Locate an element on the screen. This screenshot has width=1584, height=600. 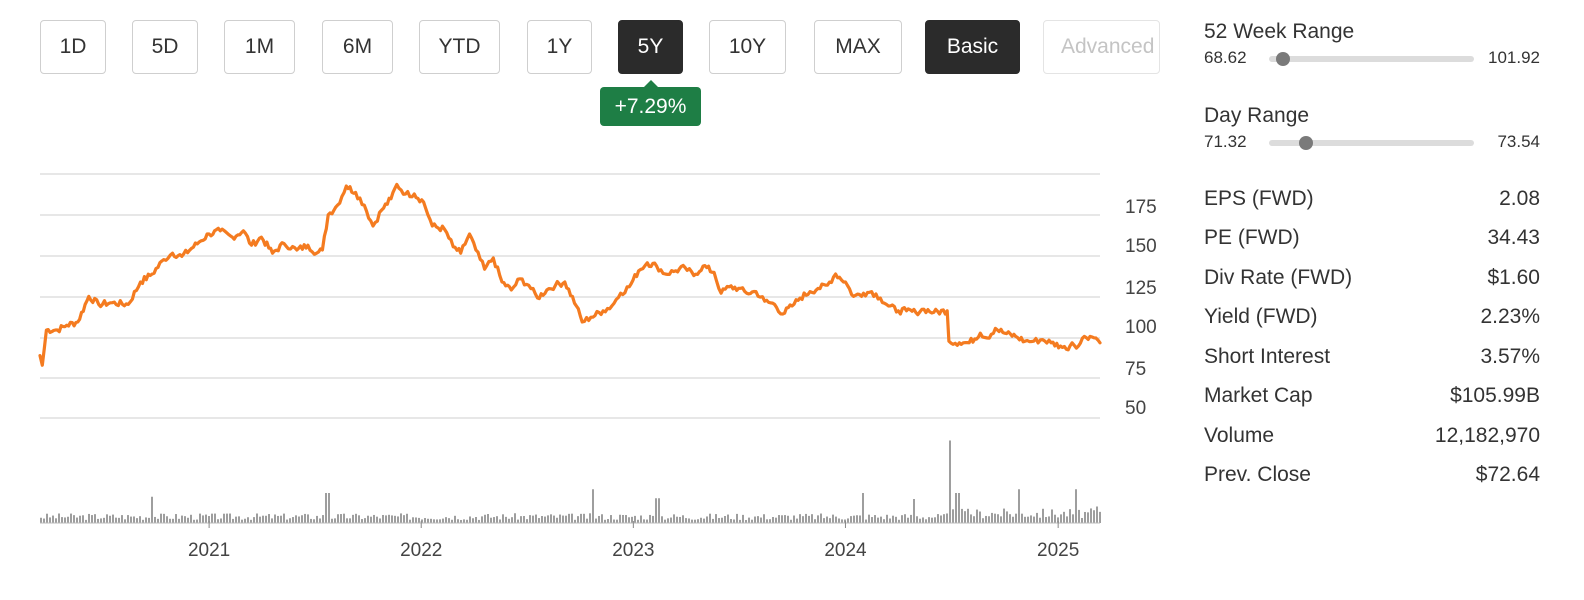
range-button-5y: 5Y is located at coordinates (650, 47).